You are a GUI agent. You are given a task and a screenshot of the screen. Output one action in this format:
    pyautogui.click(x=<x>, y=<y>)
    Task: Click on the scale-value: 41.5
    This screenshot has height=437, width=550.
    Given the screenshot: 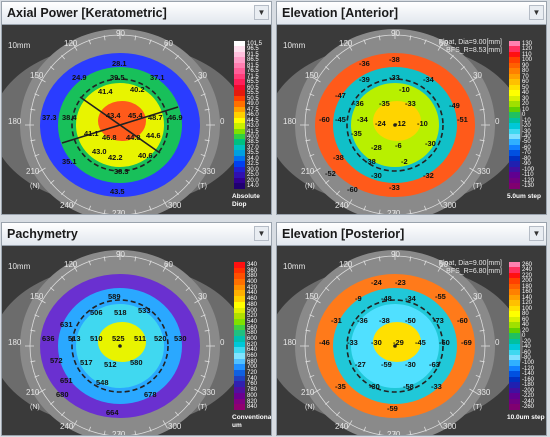 What is the action you would take?
    pyautogui.click(x=253, y=131)
    